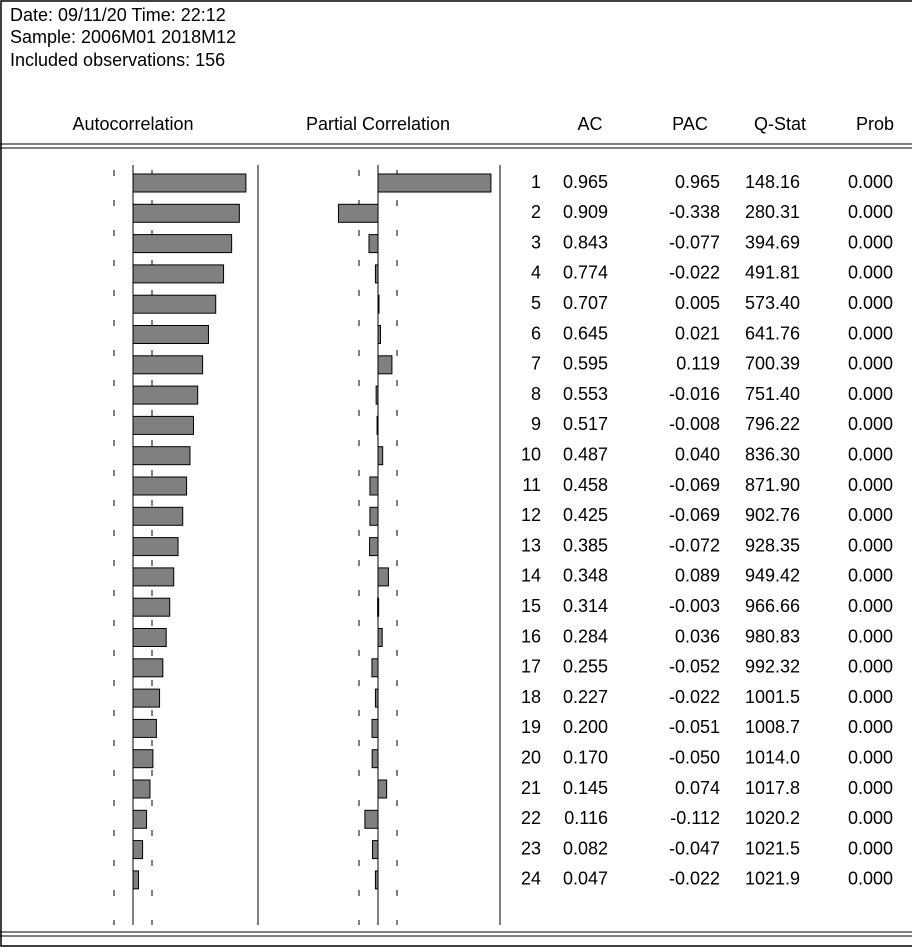  Describe the element at coordinates (536, 364) in the screenshot. I see `lag: 7` at that location.